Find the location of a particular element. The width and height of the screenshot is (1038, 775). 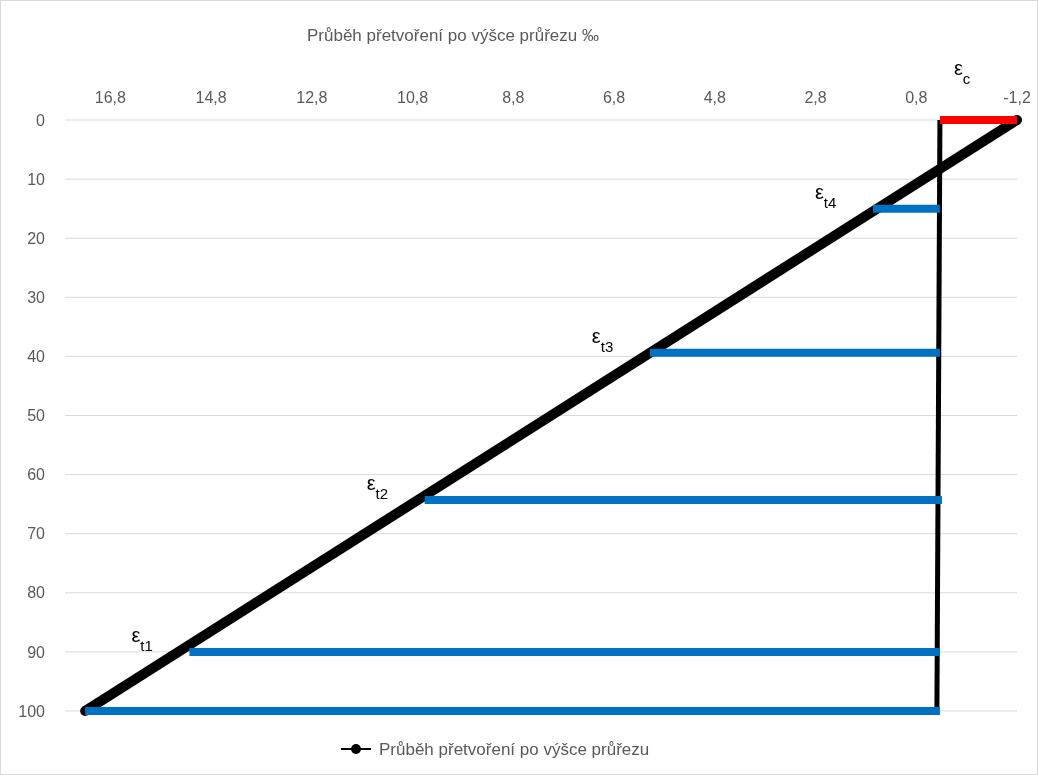

y-tick-label: 10 is located at coordinates (36, 179).